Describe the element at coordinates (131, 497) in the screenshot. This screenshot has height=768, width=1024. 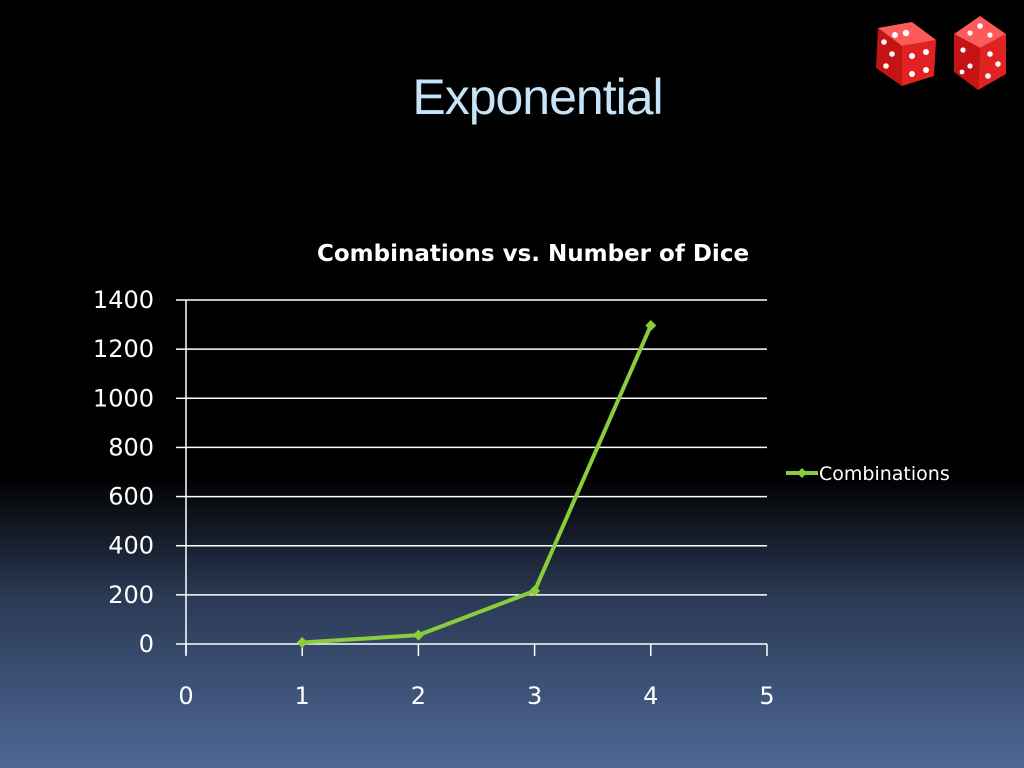
I see `y-tick-label: 600` at that location.